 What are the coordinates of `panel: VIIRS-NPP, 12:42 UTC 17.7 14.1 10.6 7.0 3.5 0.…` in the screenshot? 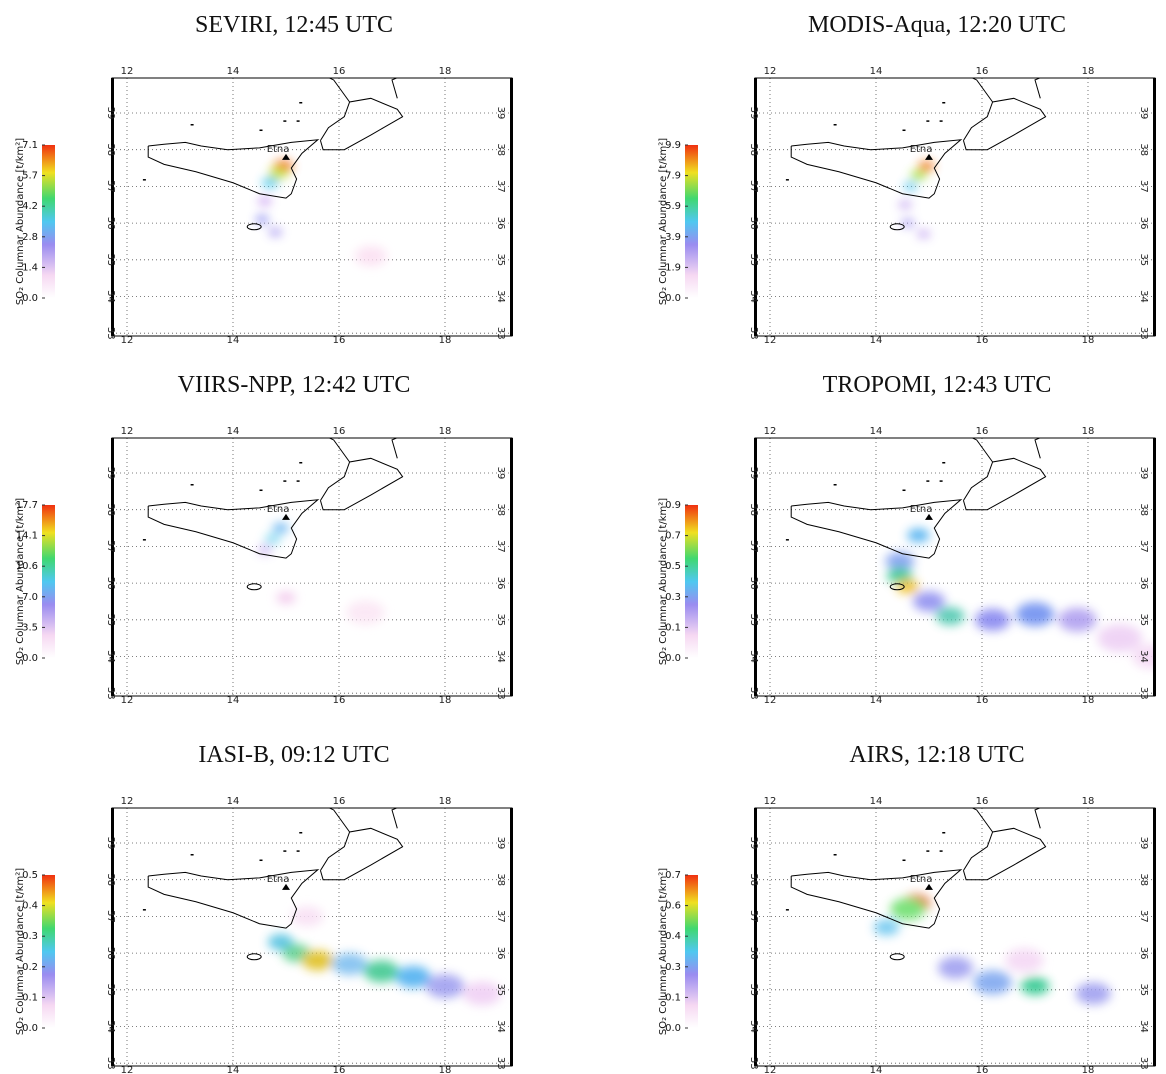 It's located at (264, 539).